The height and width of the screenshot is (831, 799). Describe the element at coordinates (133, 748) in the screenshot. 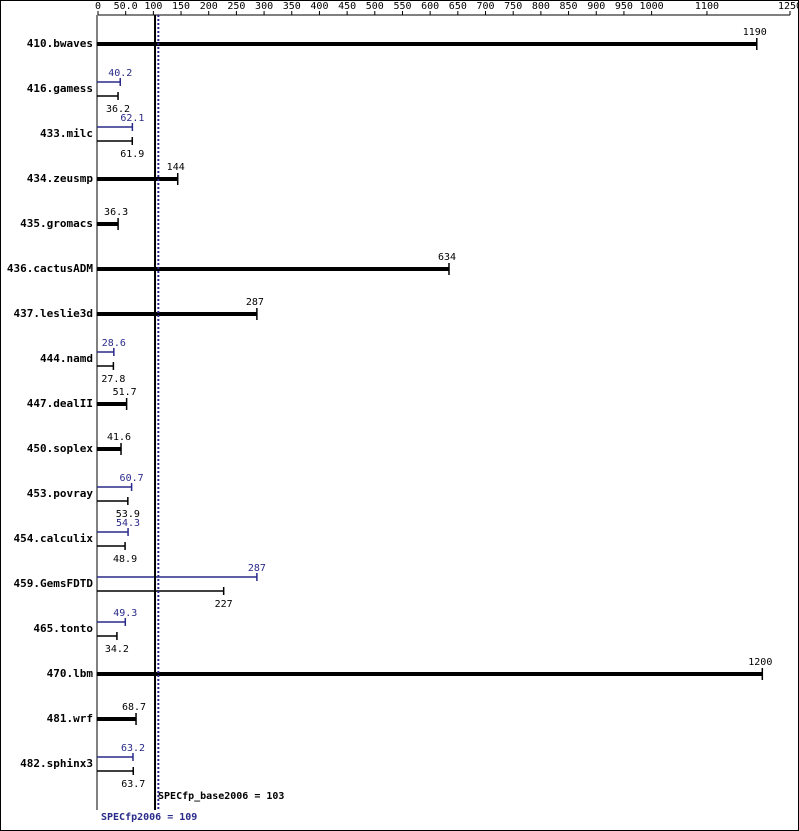

I see `value-label: 63.2` at that location.